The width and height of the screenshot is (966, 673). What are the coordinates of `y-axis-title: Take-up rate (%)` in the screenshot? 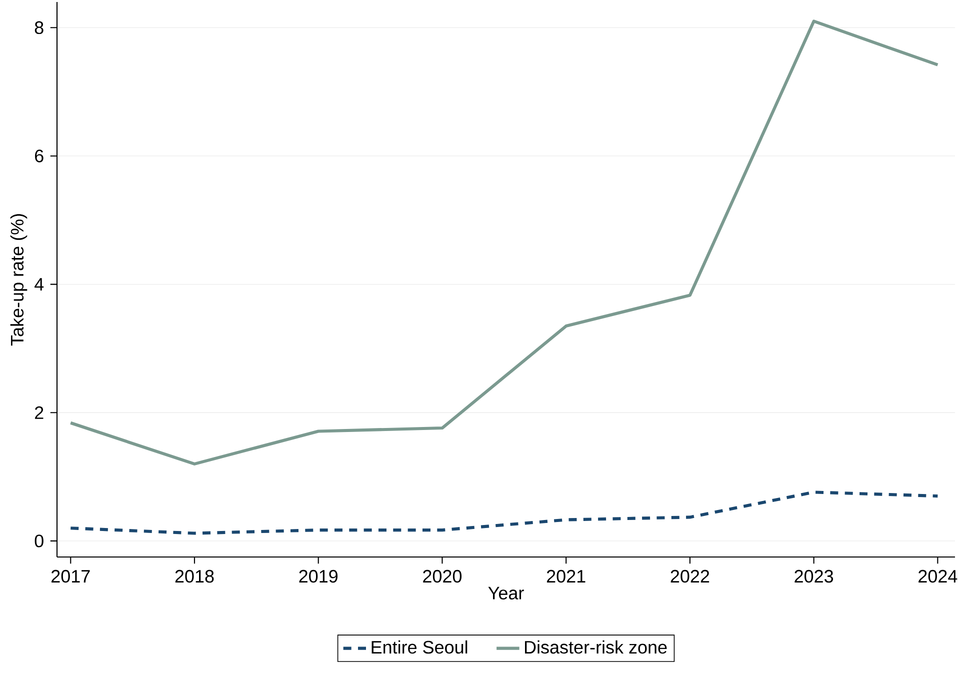 It's located at (19, 280).